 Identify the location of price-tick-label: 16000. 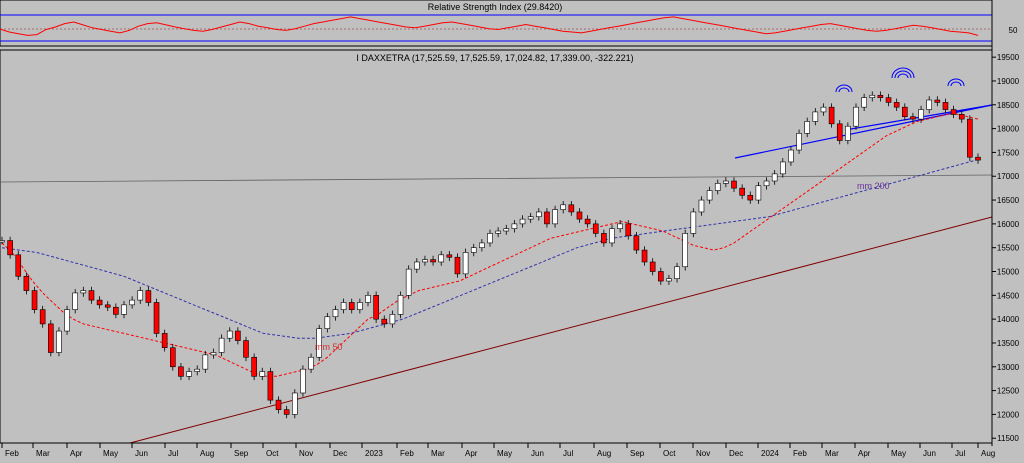
(1008, 224).